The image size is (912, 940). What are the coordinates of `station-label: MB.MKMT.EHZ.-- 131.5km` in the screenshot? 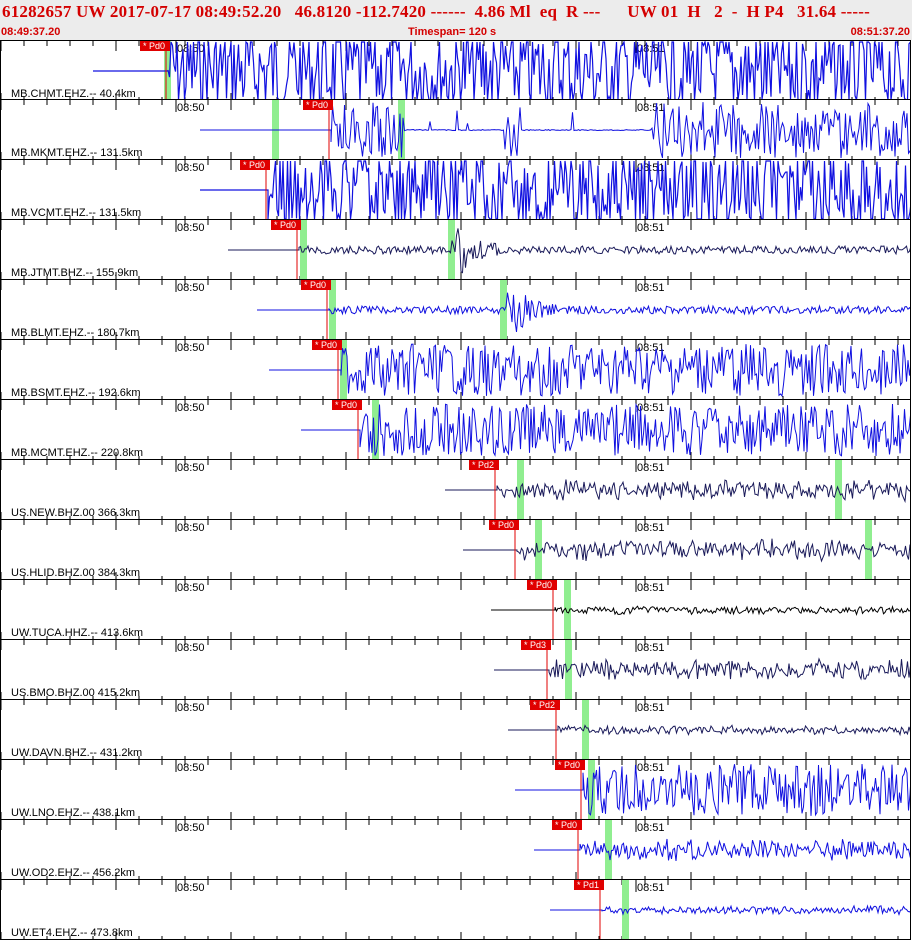 It's located at (77, 153).